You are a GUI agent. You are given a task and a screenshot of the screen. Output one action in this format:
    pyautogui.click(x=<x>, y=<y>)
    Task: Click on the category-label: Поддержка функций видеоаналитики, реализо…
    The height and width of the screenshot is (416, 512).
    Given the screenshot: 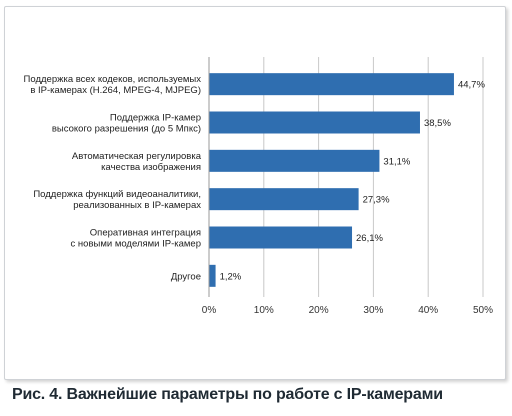 What is the action you would take?
    pyautogui.click(x=117, y=200)
    